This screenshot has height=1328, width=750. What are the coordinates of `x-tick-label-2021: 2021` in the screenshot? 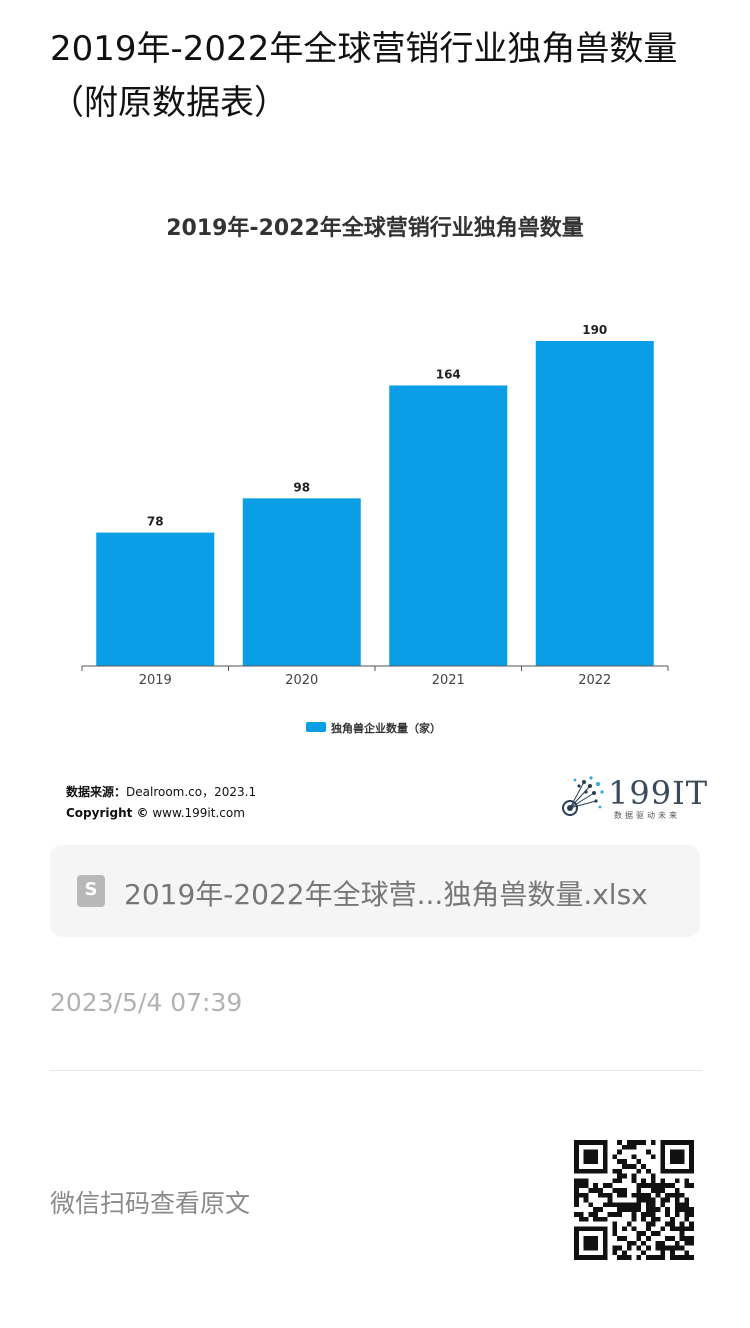 It's located at (448, 680).